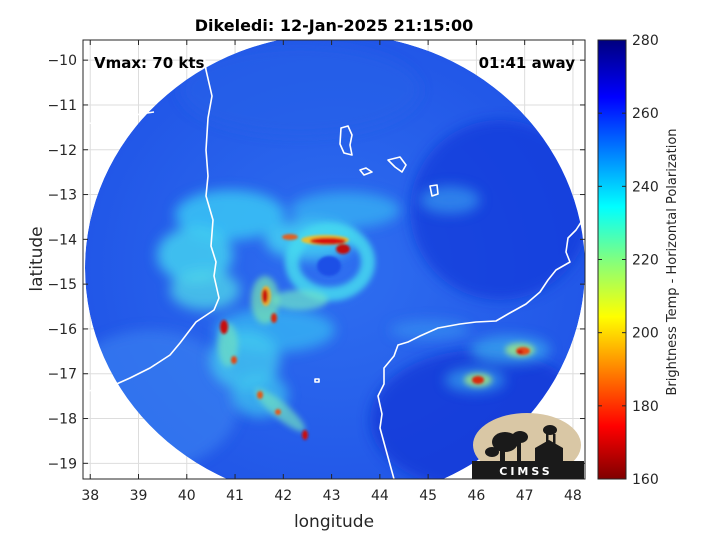 This screenshot has height=540, width=720. I want to click on x-tick-label: 48, so click(573, 496).